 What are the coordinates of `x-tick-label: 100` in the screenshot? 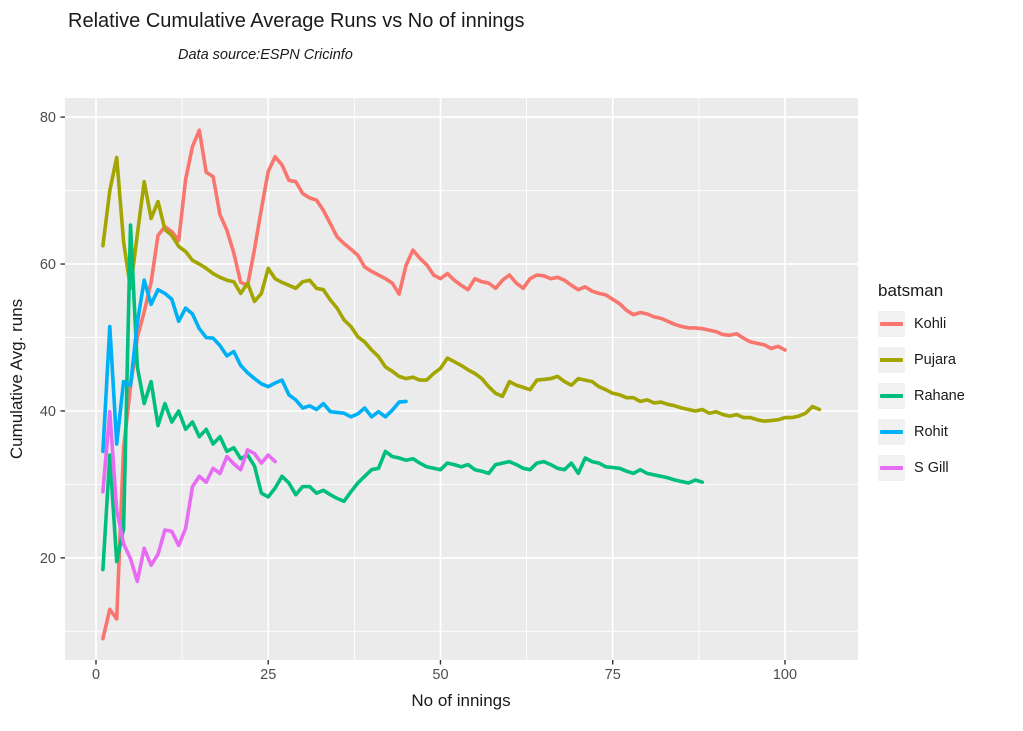 It's located at (785, 675).